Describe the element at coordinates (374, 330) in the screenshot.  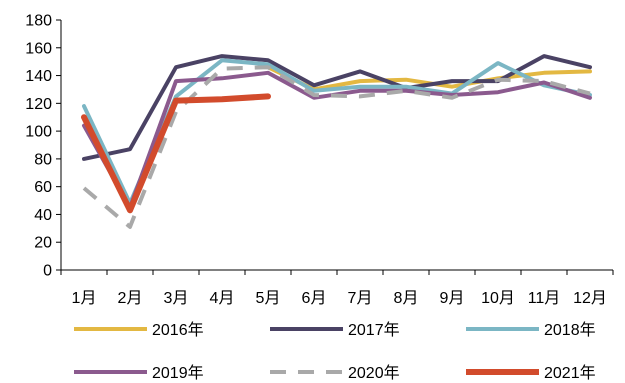
I see `legend-label: 2017年` at that location.